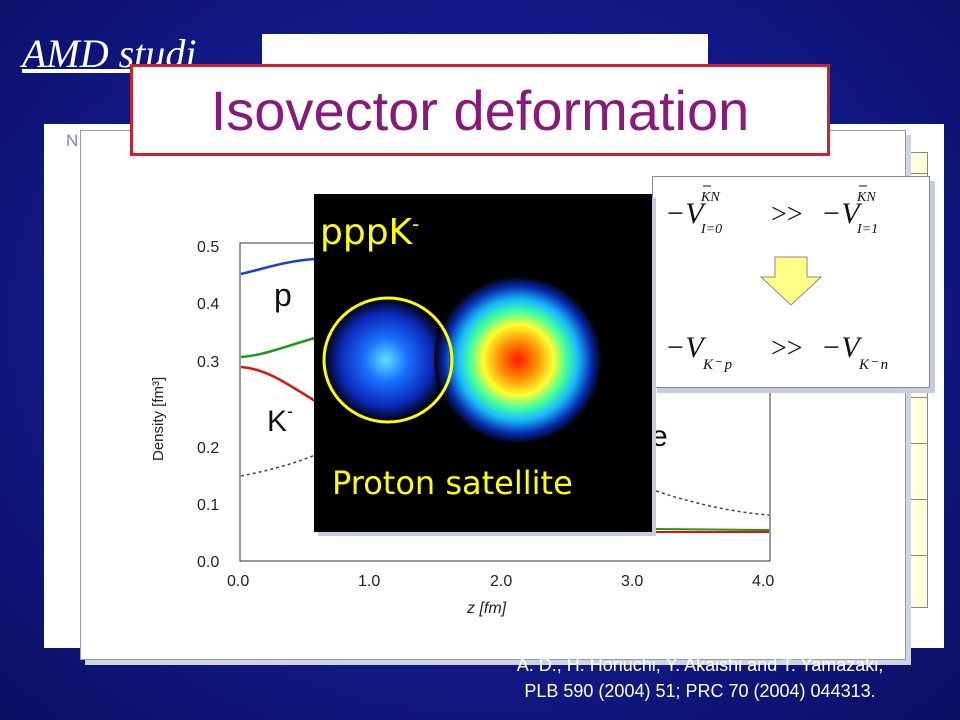 The width and height of the screenshot is (960, 720). I want to click on density-image, so click(462, 360).